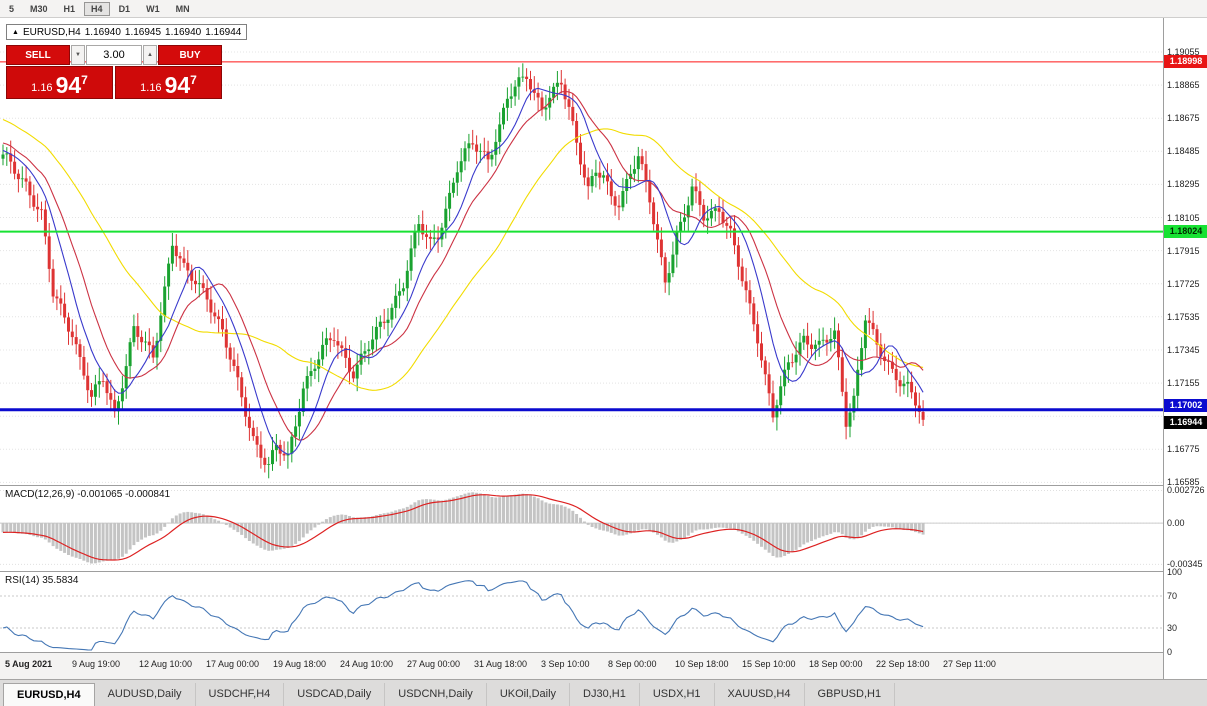  Describe the element at coordinates (769, 664) in the screenshot. I see `time-axis-label: 15 Sep 10:00` at that location.